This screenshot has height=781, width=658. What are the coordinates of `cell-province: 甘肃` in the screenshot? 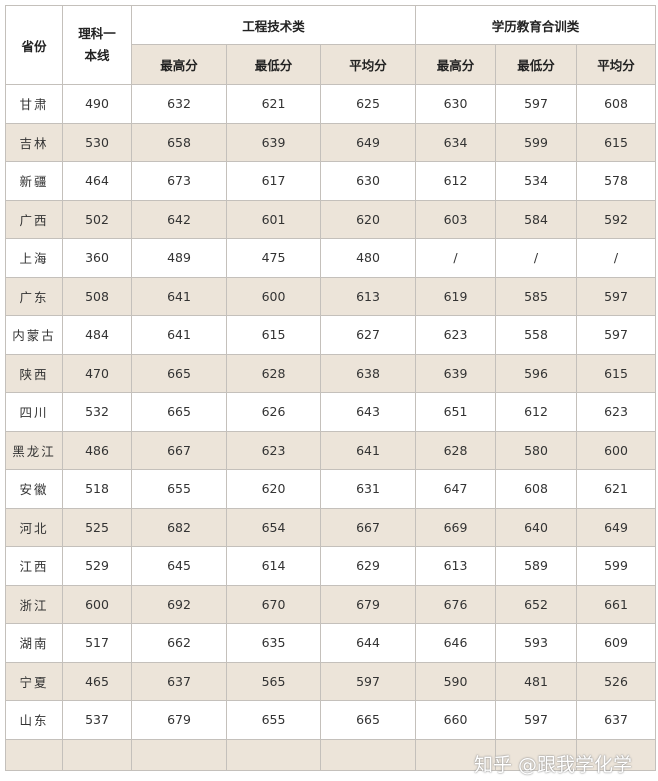 It's located at (34, 104).